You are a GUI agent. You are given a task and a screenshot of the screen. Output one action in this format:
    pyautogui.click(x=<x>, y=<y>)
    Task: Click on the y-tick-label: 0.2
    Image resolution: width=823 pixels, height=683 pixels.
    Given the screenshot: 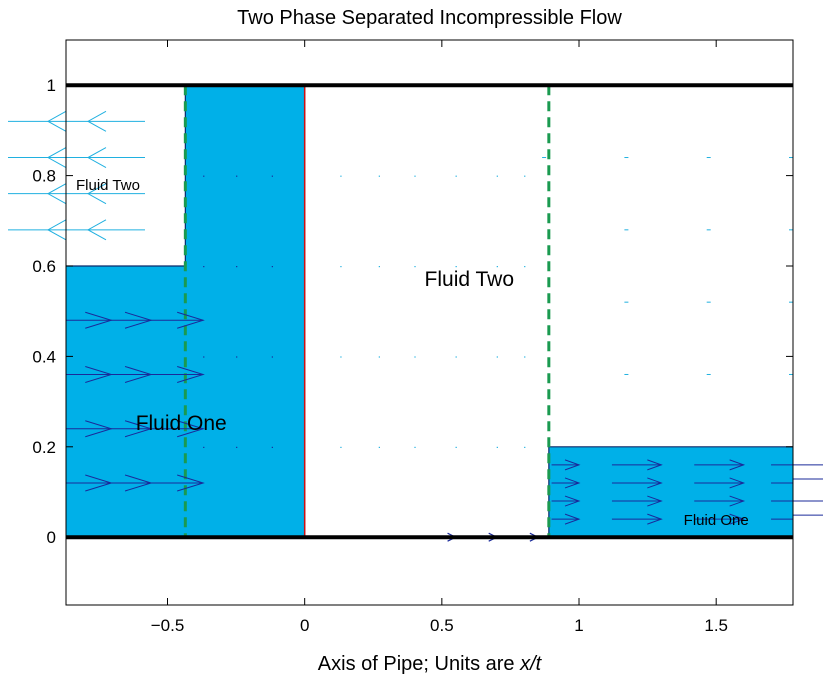 What is the action you would take?
    pyautogui.click(x=44, y=447)
    